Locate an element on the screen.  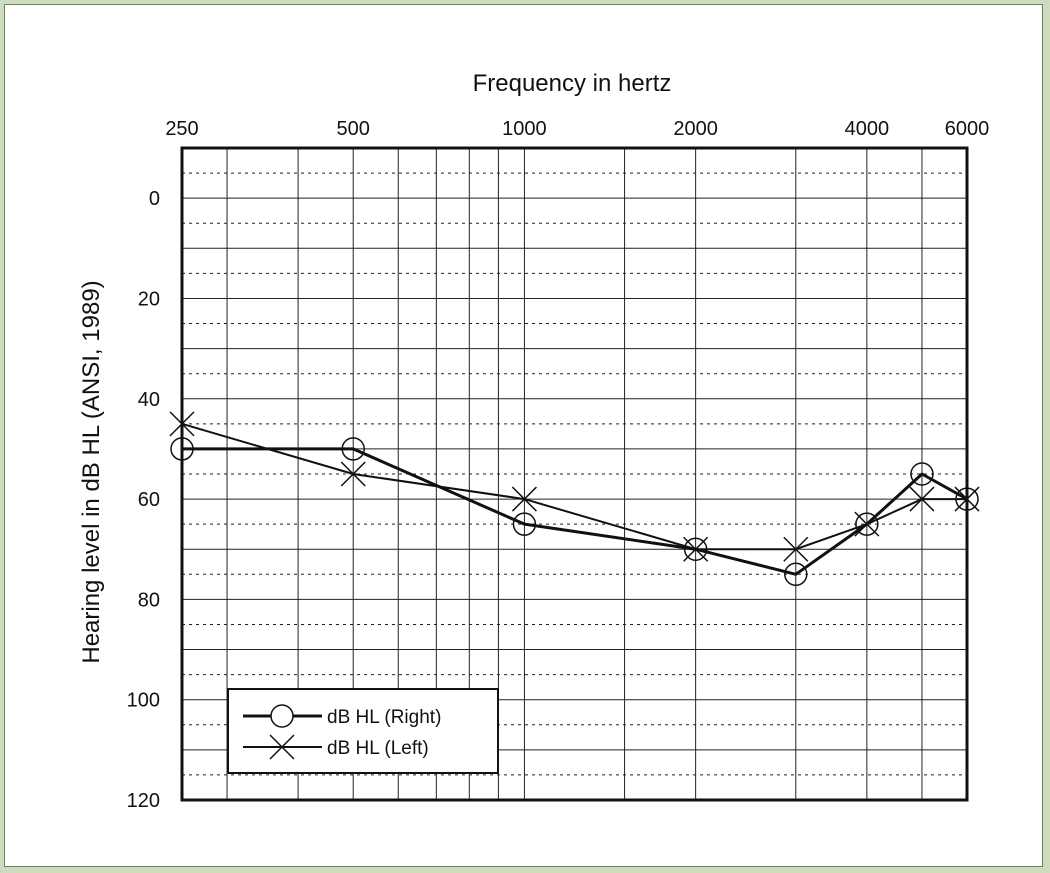
y-tick-label: 20 is located at coordinates (149, 299).